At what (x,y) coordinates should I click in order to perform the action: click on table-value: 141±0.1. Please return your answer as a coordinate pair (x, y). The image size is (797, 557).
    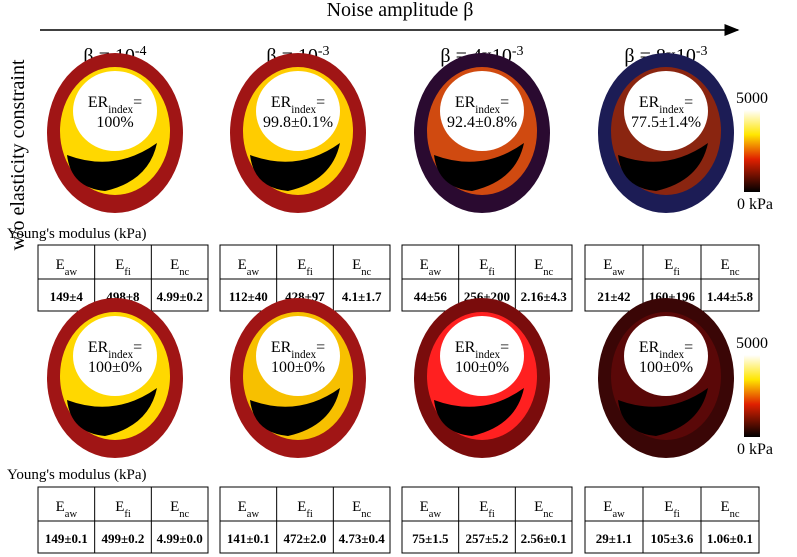
    Looking at the image, I should click on (248, 538).